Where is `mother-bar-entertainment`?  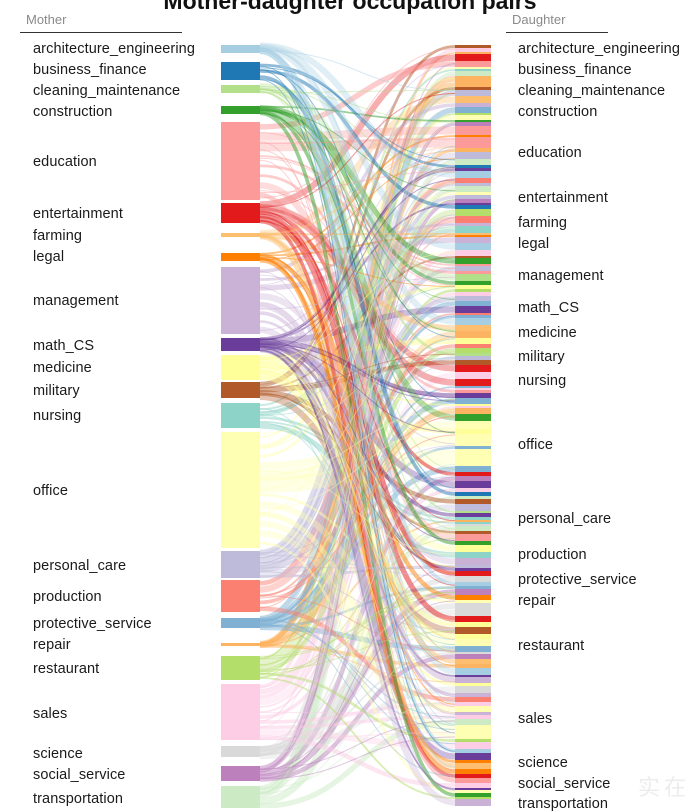 mother-bar-entertainment is located at coordinates (240, 213).